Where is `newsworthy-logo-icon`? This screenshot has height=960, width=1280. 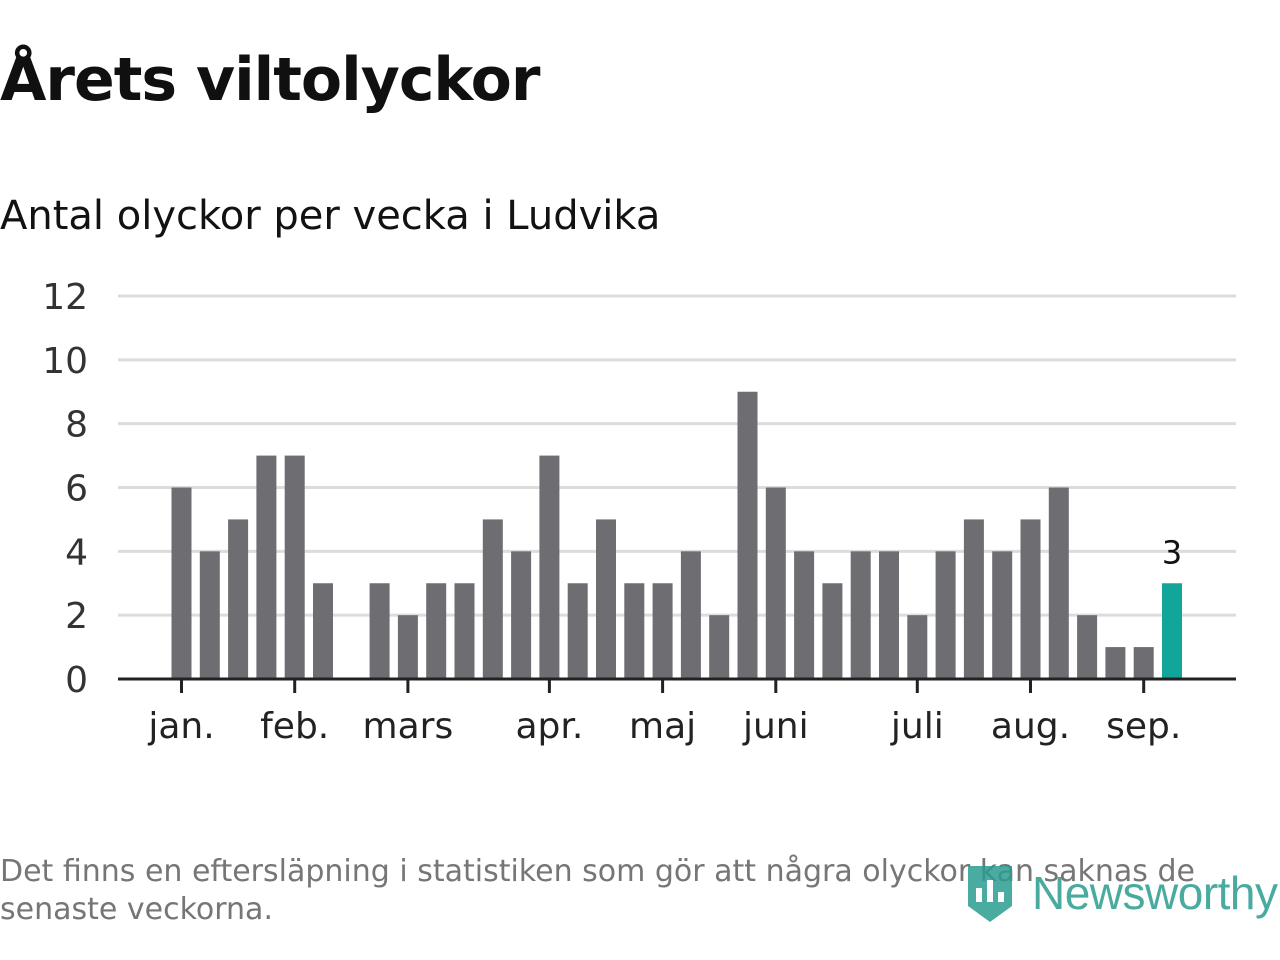
newsworthy-logo-icon is located at coordinates (990, 894).